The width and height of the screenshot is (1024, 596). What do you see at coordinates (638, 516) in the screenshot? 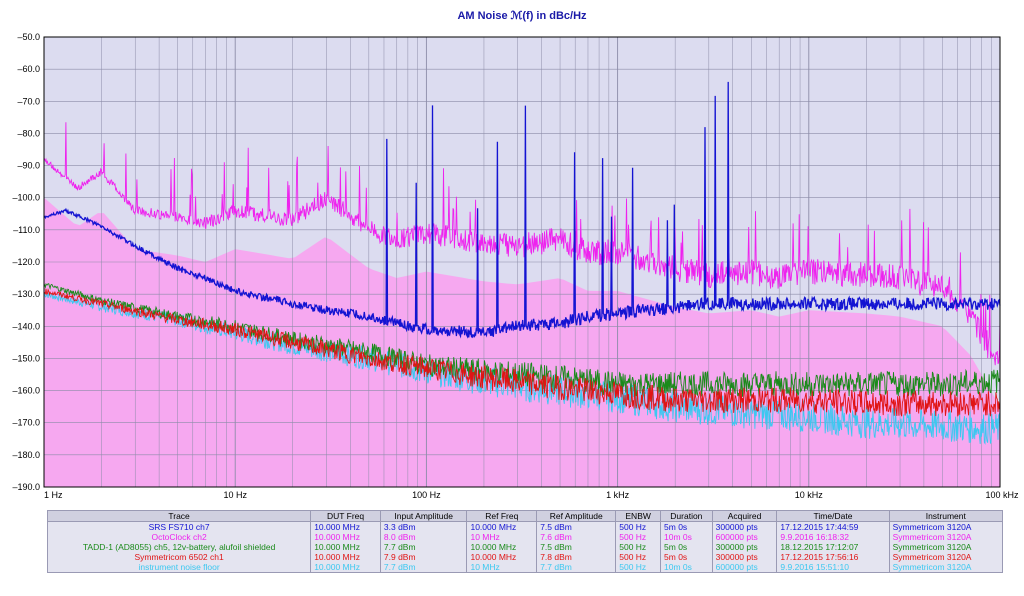
I see `legend-column-header: ENBW` at bounding box center [638, 516].